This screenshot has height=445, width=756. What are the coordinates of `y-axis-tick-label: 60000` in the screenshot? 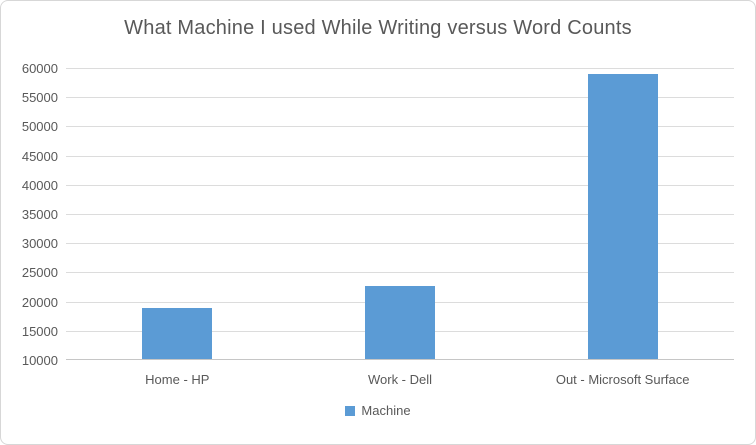 It's located at (39, 68).